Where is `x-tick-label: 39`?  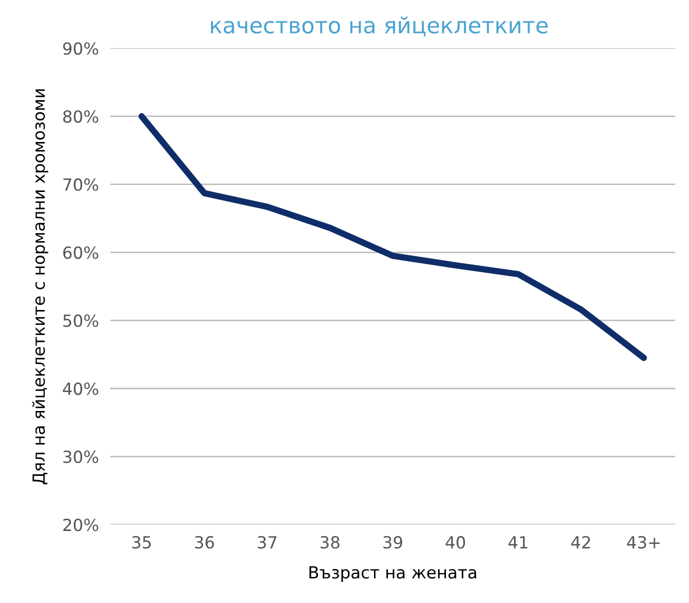
x-tick-label: 39 is located at coordinates (392, 542).